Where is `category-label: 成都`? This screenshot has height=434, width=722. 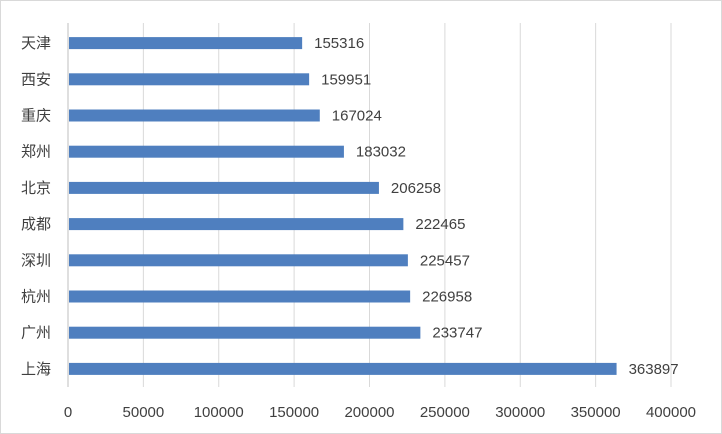 category-label: 成都 is located at coordinates (36, 224).